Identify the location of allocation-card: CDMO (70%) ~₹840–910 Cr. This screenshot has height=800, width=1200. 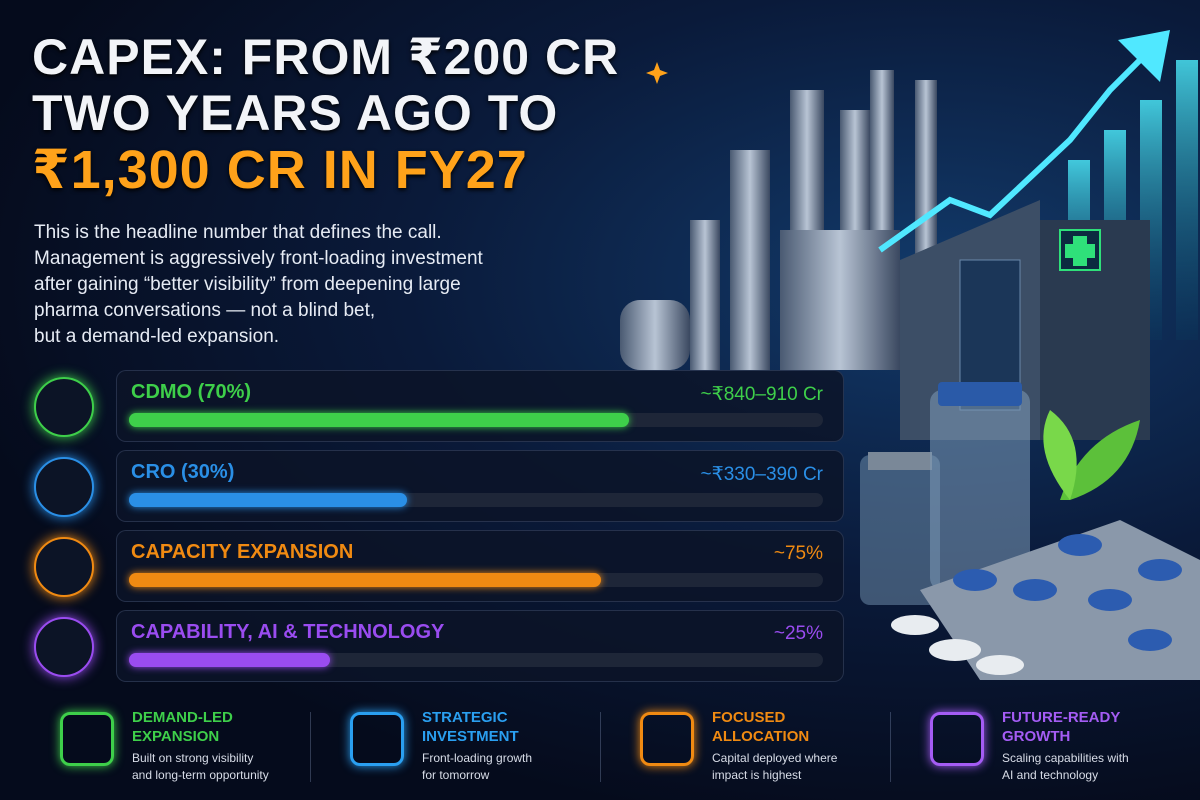
(480, 406).